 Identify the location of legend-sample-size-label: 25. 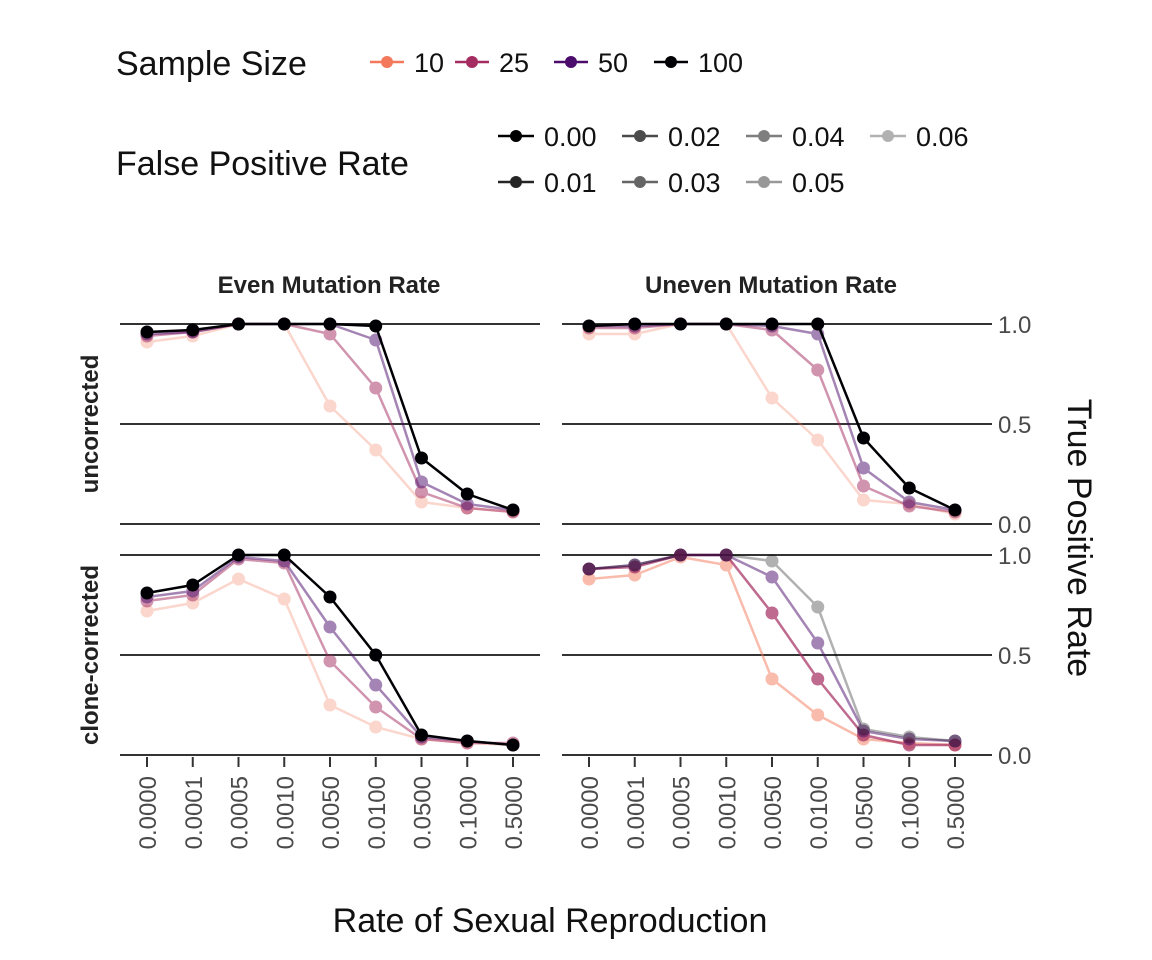
(514, 63).